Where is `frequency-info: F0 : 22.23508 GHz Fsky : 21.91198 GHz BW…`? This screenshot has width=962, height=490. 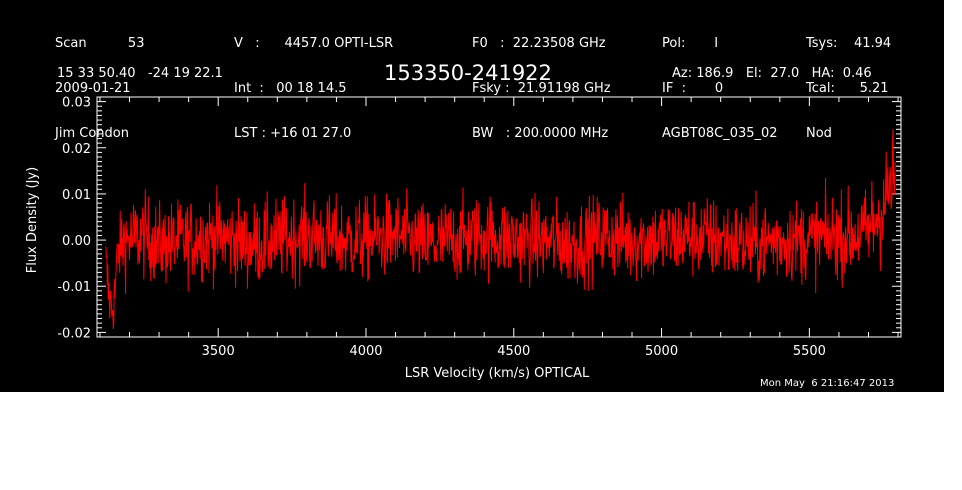 frequency-info: F0 : 22.23508 GHz Fsky : 21.91198 GHz BW… is located at coordinates (541, 88).